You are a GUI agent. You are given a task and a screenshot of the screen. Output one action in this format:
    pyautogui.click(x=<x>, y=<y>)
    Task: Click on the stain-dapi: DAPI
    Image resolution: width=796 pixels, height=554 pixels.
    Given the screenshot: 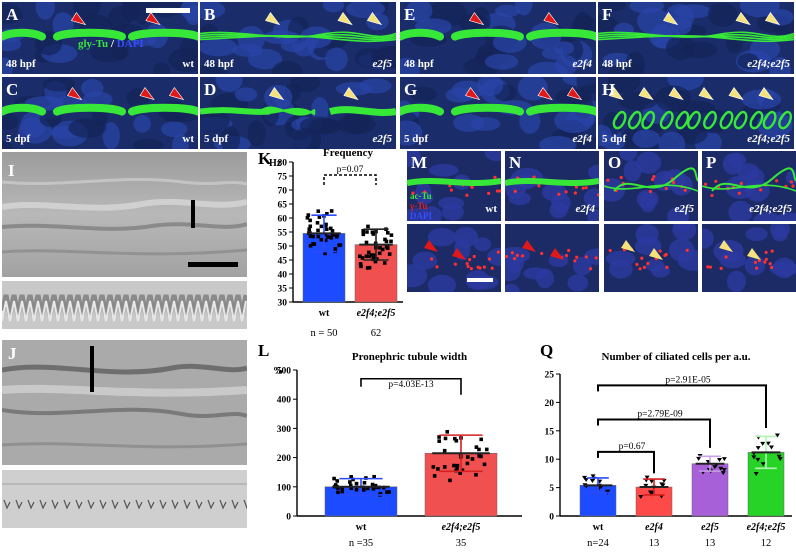 What is the action you would take?
    pyautogui.click(x=130, y=44)
    